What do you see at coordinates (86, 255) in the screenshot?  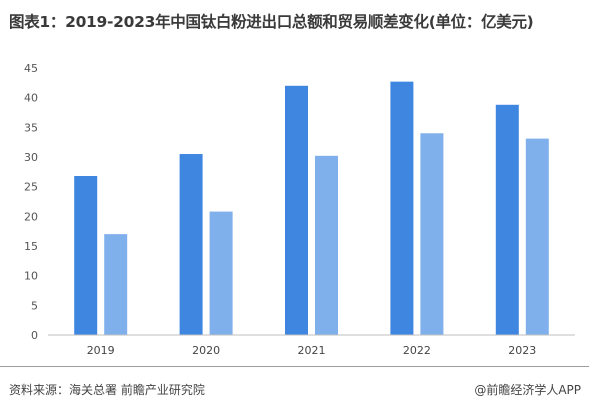 I see `bar-series-1-2019` at bounding box center [86, 255].